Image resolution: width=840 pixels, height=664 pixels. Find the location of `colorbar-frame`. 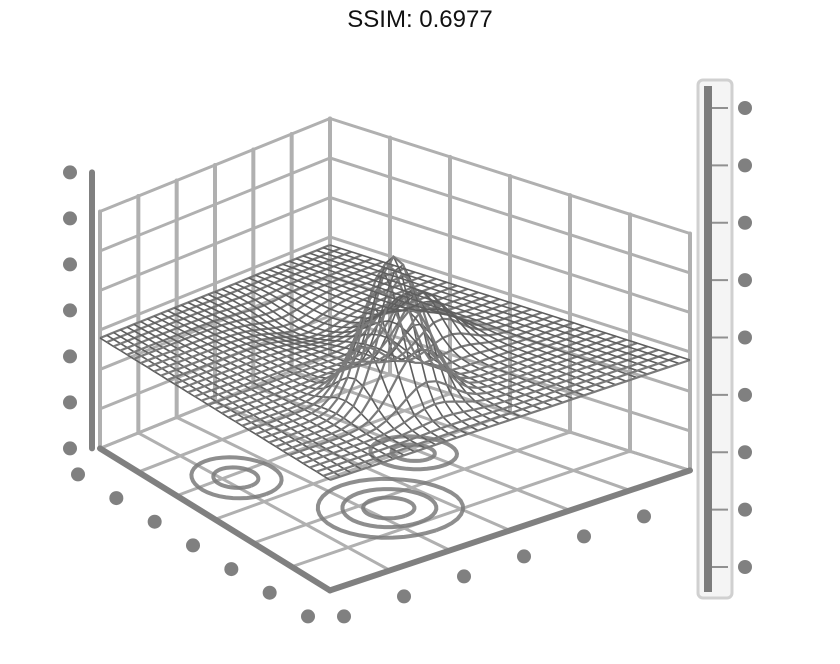

colorbar-frame is located at coordinates (715, 339).